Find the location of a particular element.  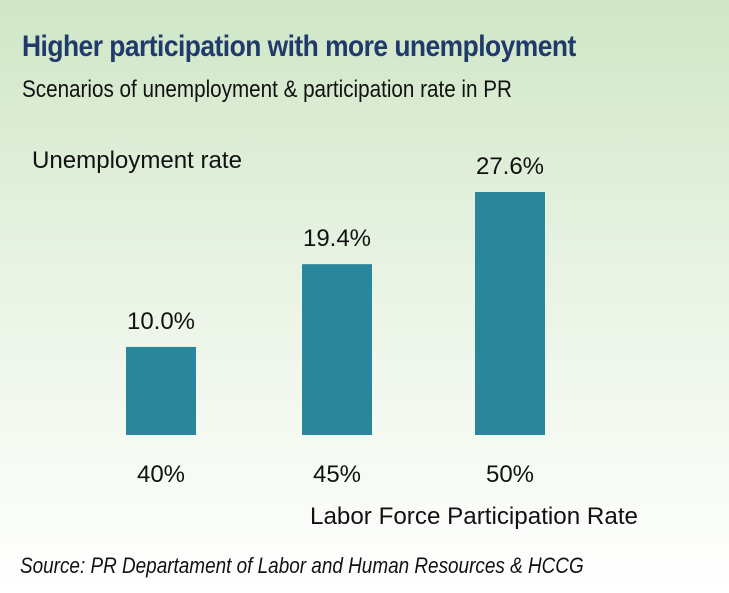

bar-value-label-2: 19.4% is located at coordinates (337, 238).